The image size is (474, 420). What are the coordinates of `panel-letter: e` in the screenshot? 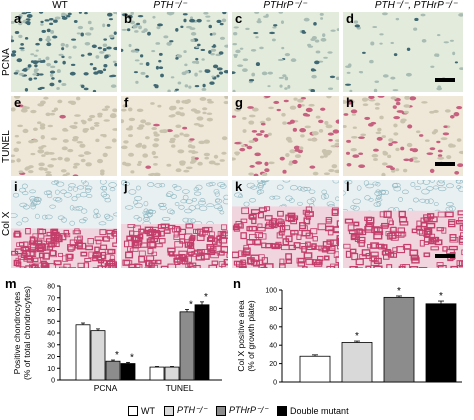 It's located at (18, 103).